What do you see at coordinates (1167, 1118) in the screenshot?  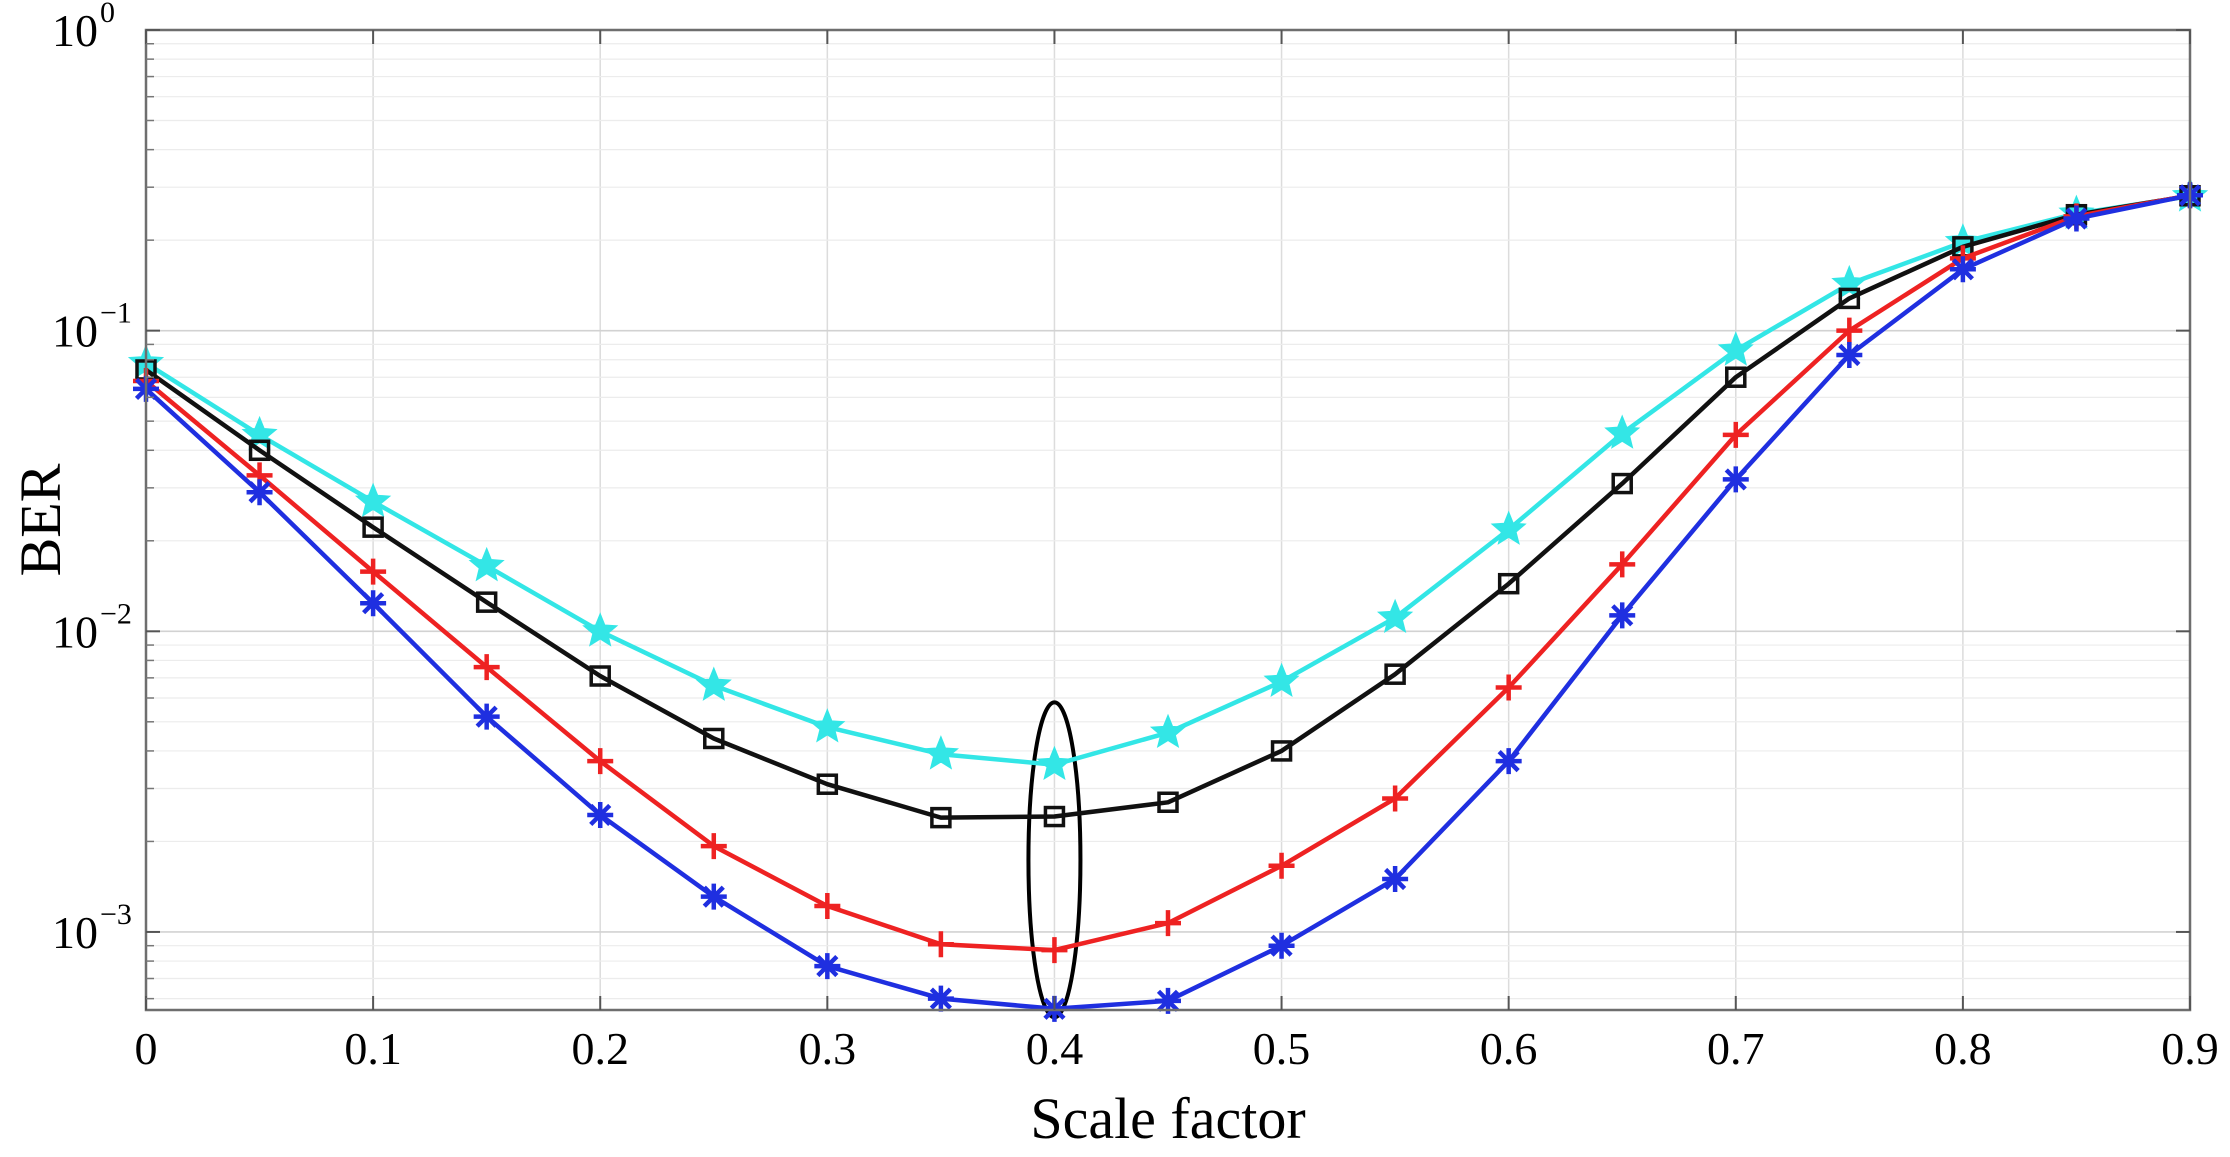 I see `x-axis-title: Scale factor` at bounding box center [1167, 1118].